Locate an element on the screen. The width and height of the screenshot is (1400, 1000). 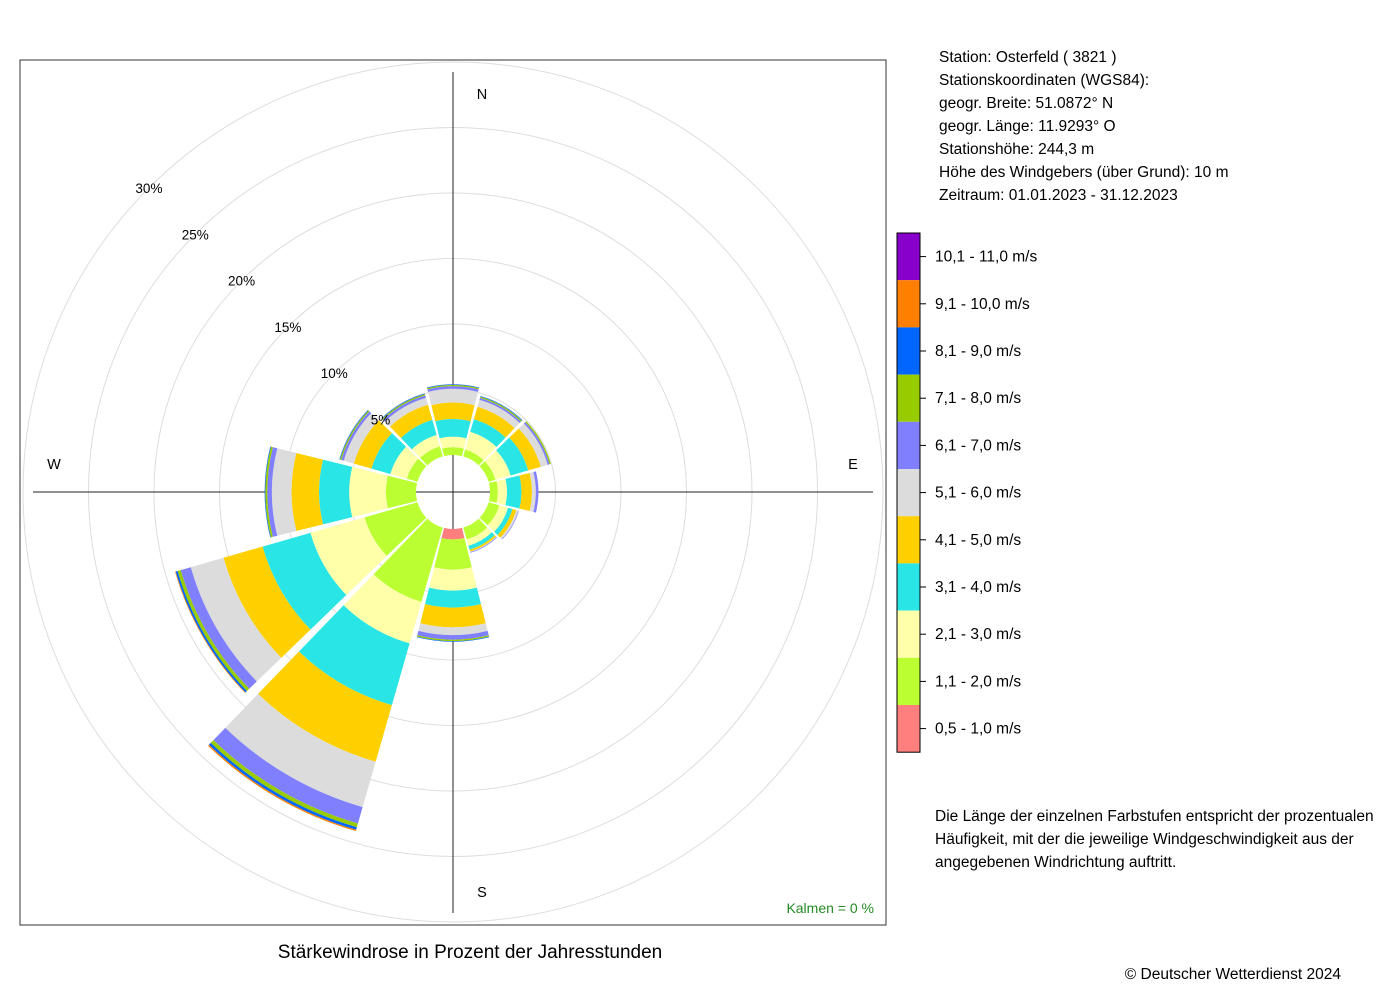
radial-tick-label: 20% is located at coordinates (241, 281).